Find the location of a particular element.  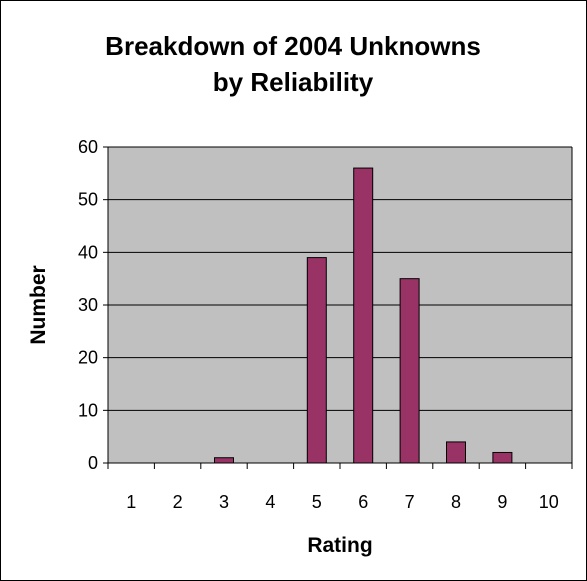

x-tick-label: 9 is located at coordinates (502, 502).